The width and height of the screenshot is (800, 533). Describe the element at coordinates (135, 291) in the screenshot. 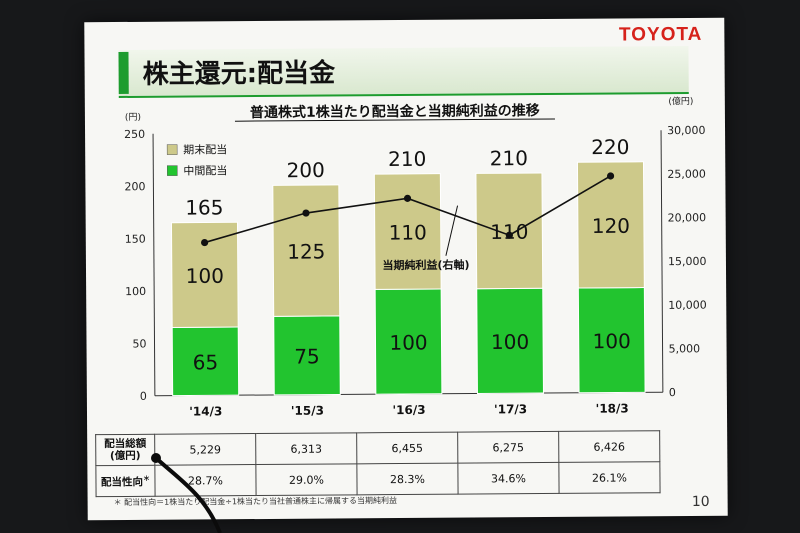

I see `y-left-tick-label: 100` at that location.